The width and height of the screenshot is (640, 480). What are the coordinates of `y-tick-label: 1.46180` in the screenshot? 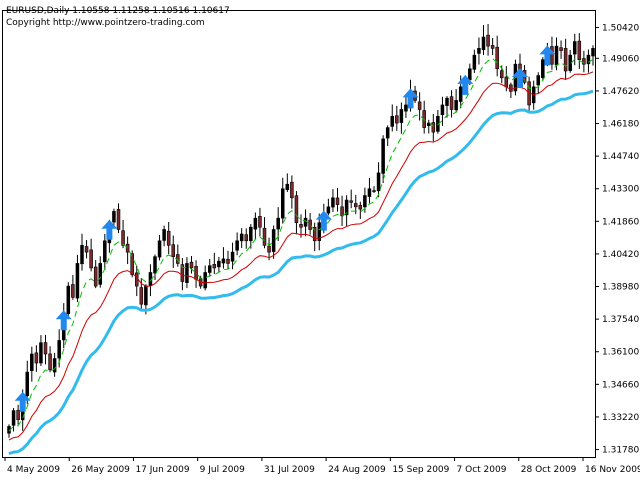 It's located at (620, 125).